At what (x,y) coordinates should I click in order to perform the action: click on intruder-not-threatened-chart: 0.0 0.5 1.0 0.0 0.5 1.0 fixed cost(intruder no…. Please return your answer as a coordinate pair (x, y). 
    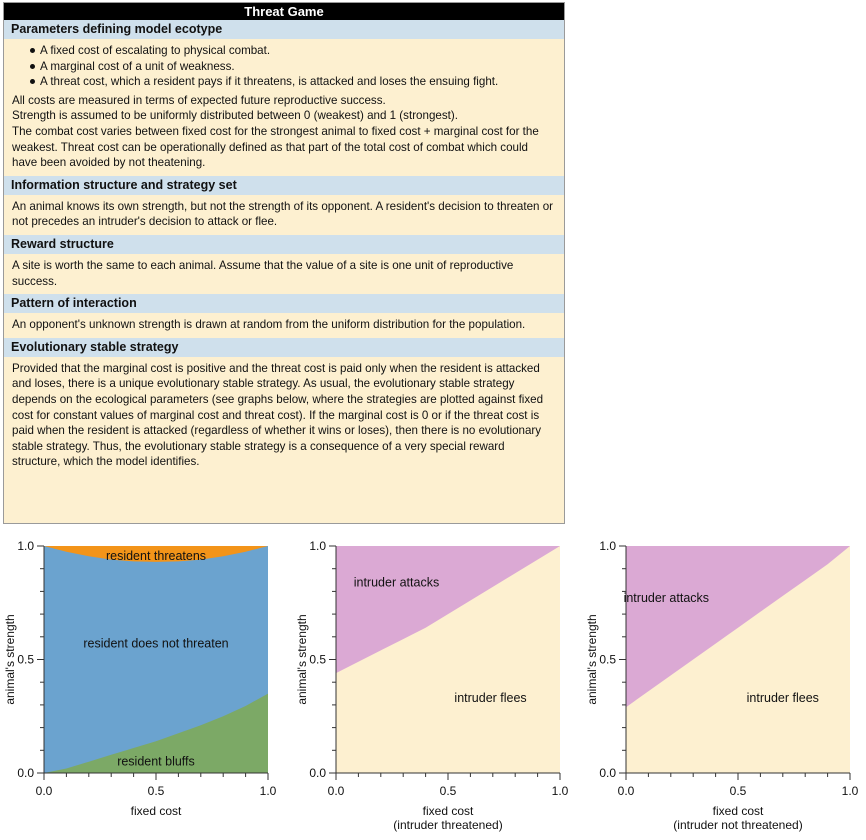
    Looking at the image, I should click on (722, 685).